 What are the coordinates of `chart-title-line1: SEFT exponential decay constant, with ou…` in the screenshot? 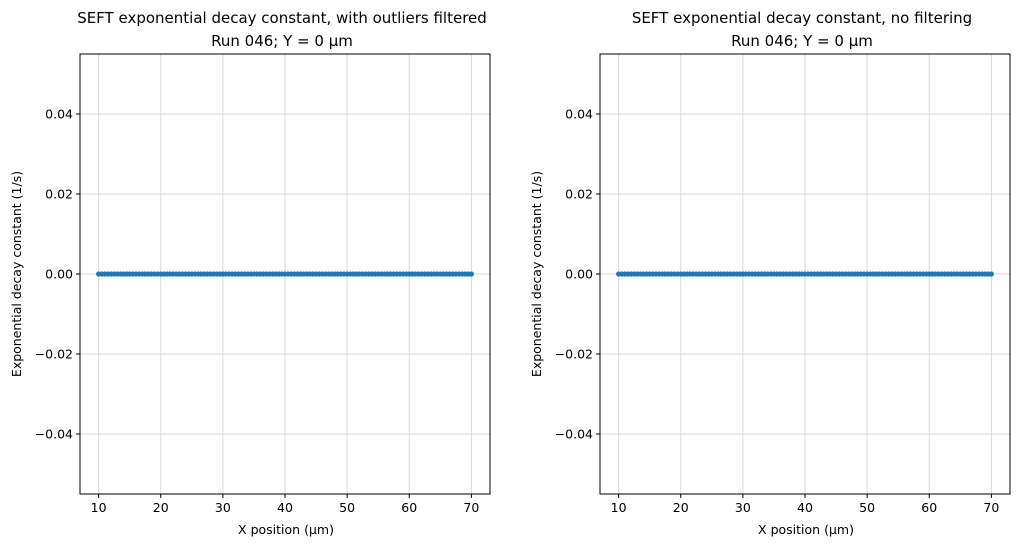 It's located at (282, 18).